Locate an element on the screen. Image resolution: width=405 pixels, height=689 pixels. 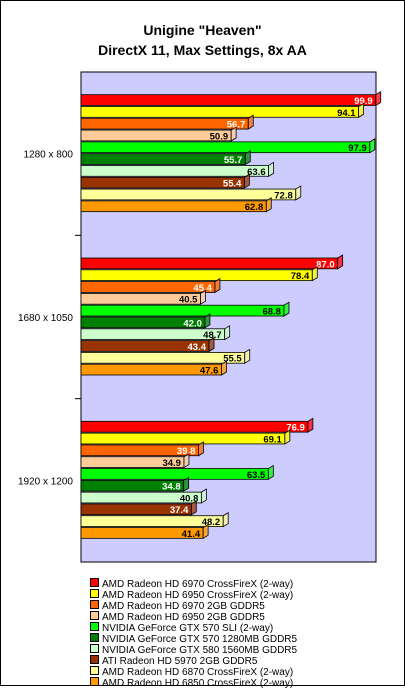
category-label: 1680 x 1050 is located at coordinates (45, 318).